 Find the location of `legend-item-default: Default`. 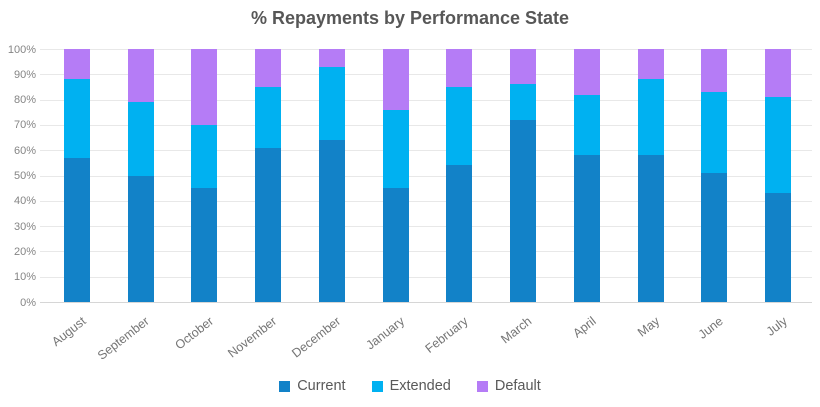

legend-item-default: Default is located at coordinates (508, 386).